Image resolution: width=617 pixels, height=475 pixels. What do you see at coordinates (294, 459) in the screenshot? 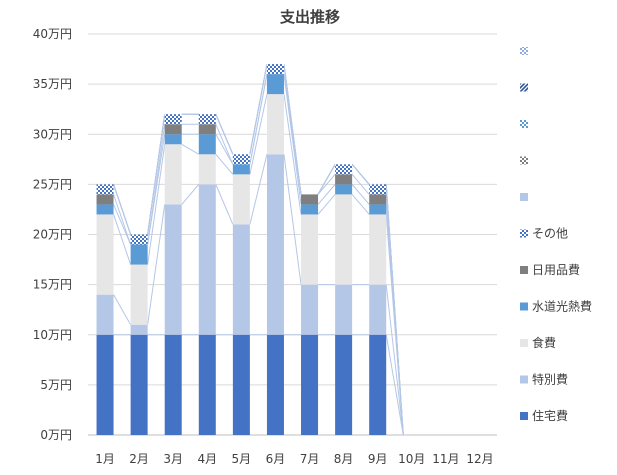
I see `x-axis-ticks: 1月 2月 3月 4月 5月 6月 7月 8月 9月 10月 11月 12月` at bounding box center [294, 459].